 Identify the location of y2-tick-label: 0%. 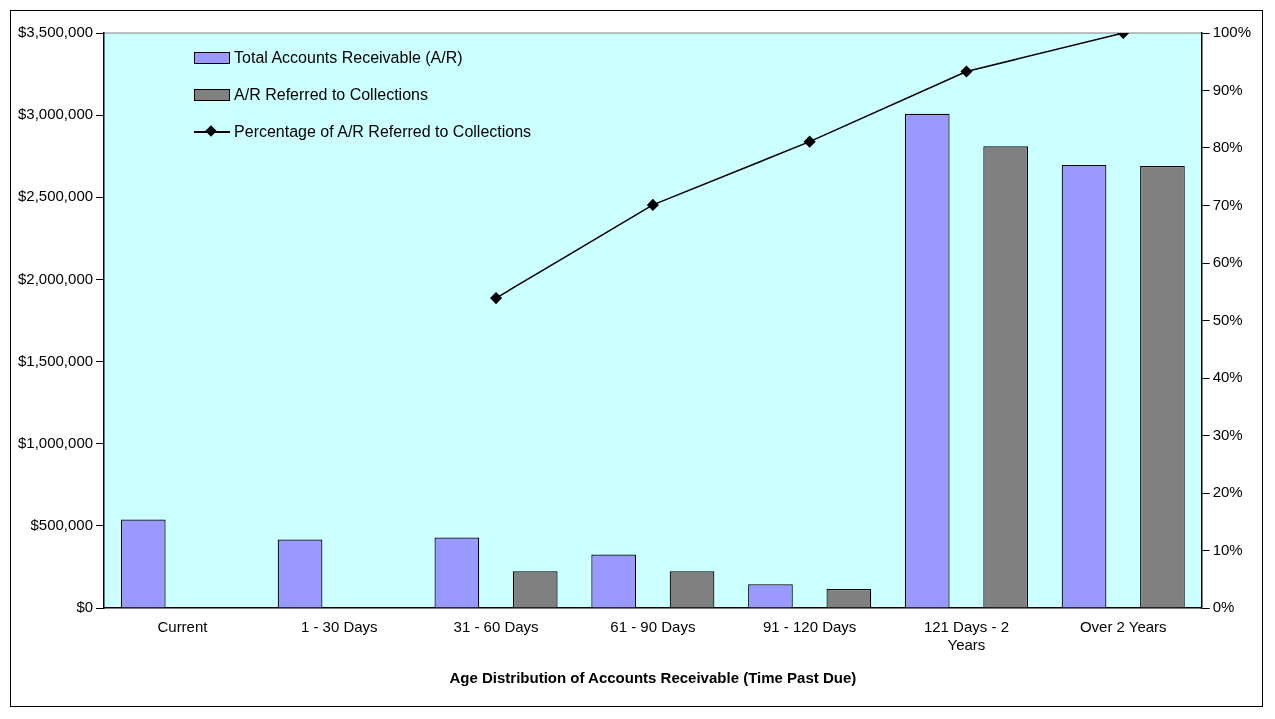
(1223, 607).